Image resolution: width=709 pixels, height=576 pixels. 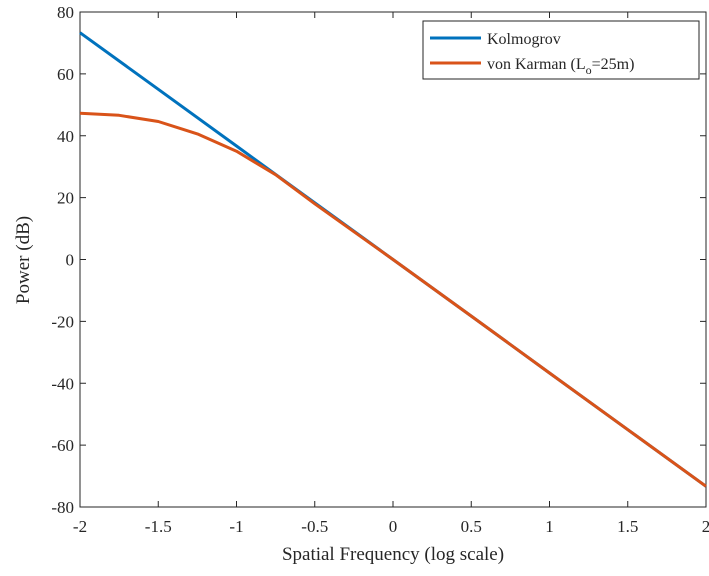 I want to click on x-tick-label: 1.5, so click(x=627, y=526).